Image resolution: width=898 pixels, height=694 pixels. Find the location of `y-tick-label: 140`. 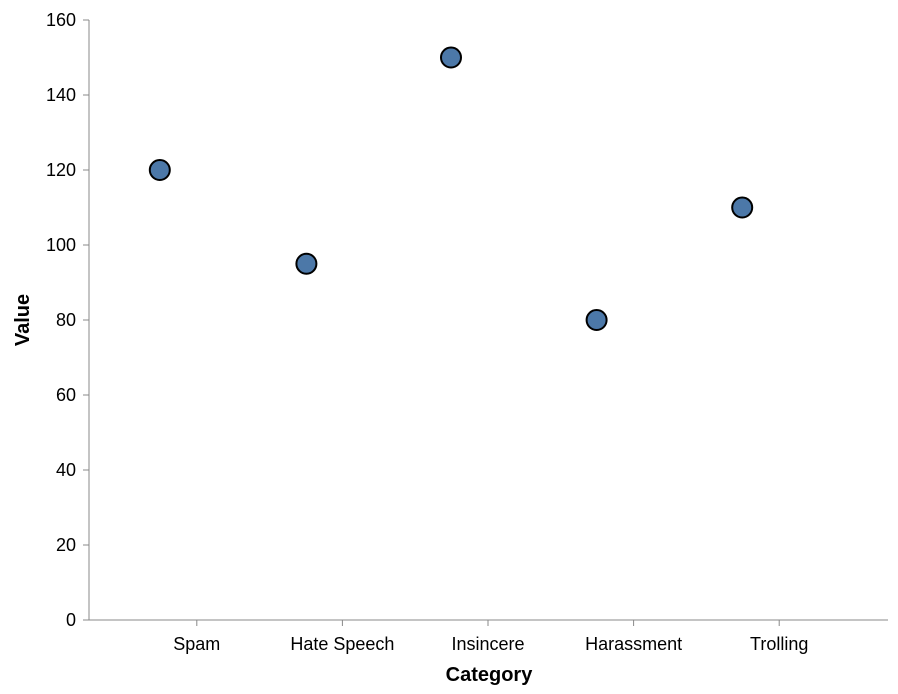

y-tick-label: 140 is located at coordinates (61, 95).